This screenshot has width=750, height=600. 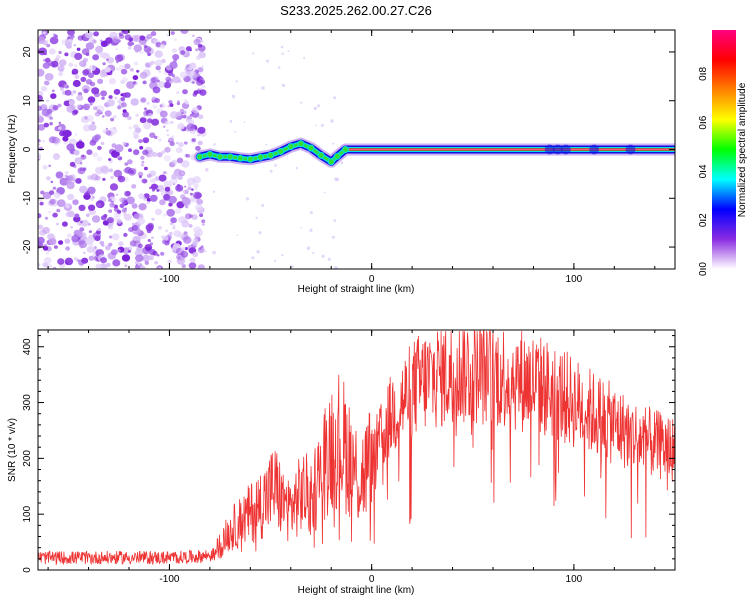 What do you see at coordinates (27, 198) in the screenshot?
I see `y-tick-label: -10` at bounding box center [27, 198].